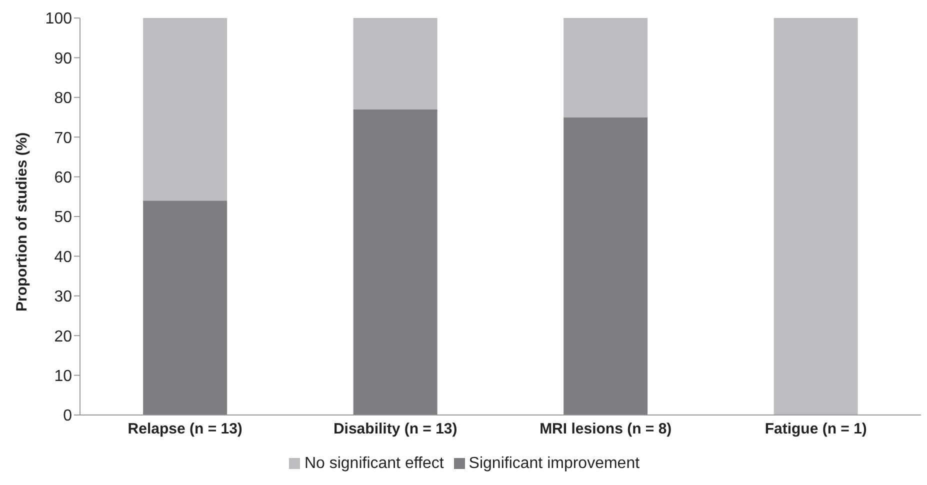 This screenshot has width=927, height=485. Describe the element at coordinates (63, 376) in the screenshot. I see `y-tick-label: 10` at that location.